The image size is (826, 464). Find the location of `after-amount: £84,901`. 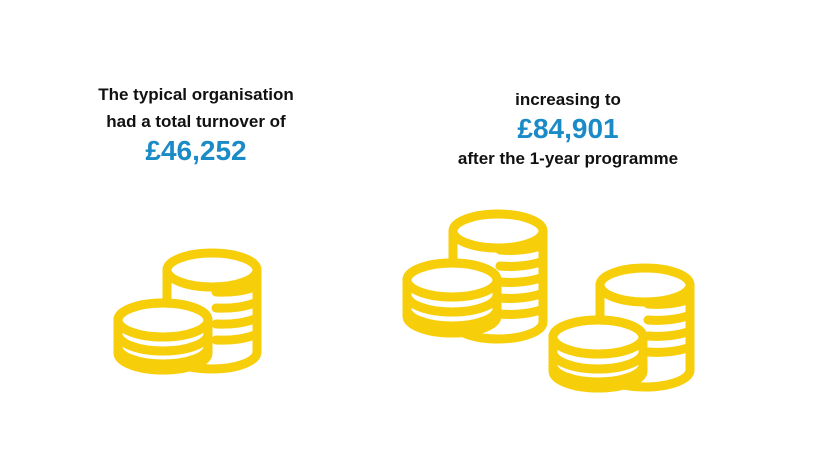

after-amount: £84,901 is located at coordinates (568, 128).